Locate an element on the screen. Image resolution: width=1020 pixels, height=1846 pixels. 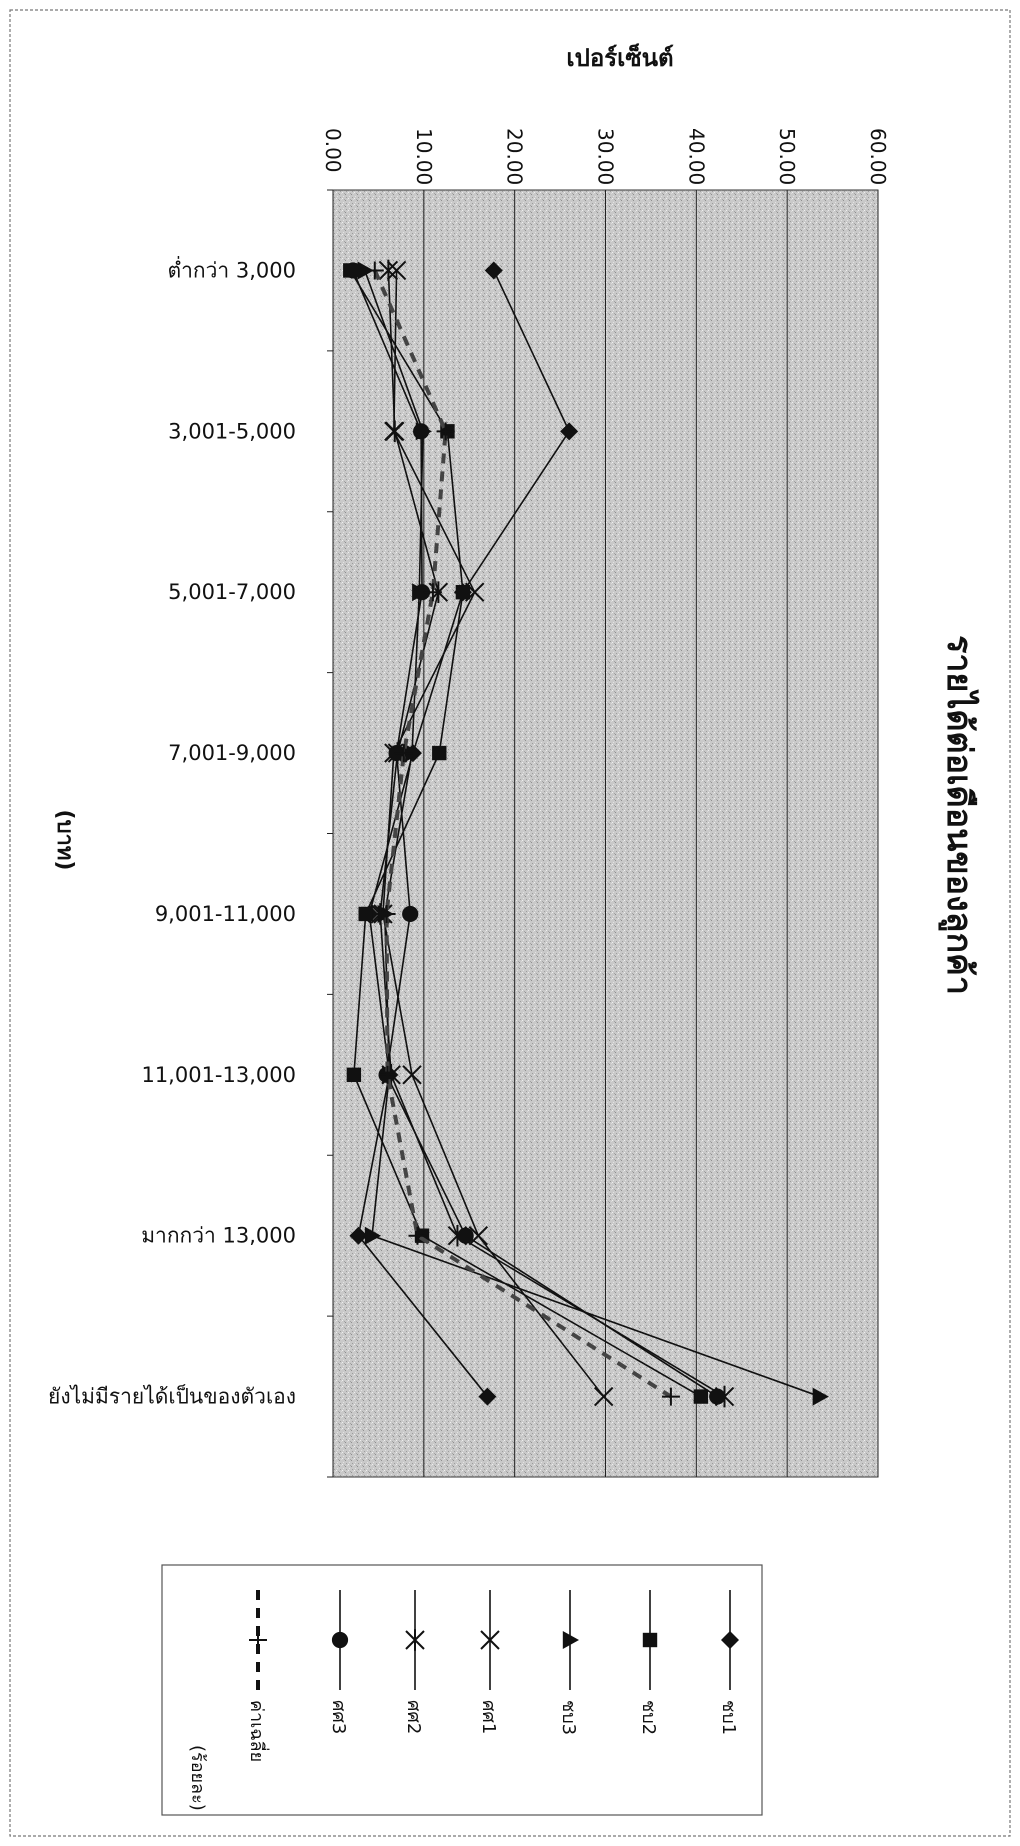
legend-marker-2-shape is located at coordinates (570, 1640).